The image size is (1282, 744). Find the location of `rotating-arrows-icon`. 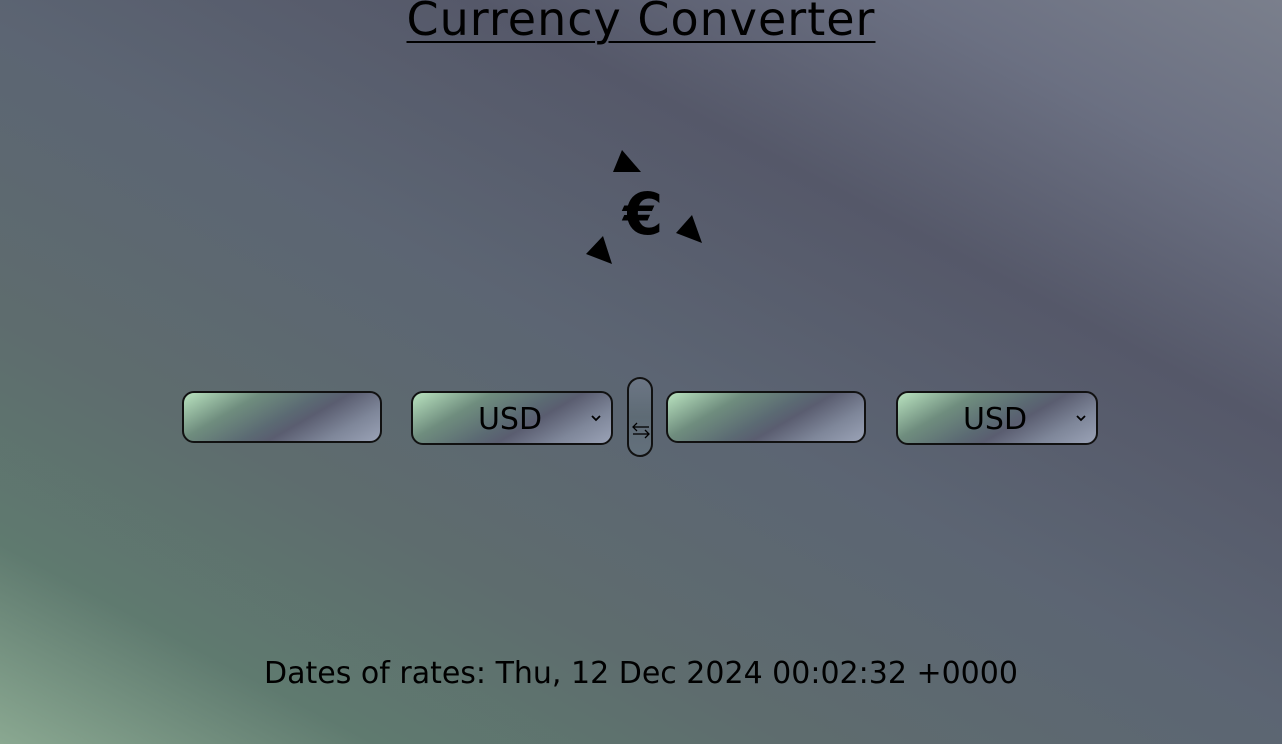

rotating-arrows-icon is located at coordinates (644, 207).